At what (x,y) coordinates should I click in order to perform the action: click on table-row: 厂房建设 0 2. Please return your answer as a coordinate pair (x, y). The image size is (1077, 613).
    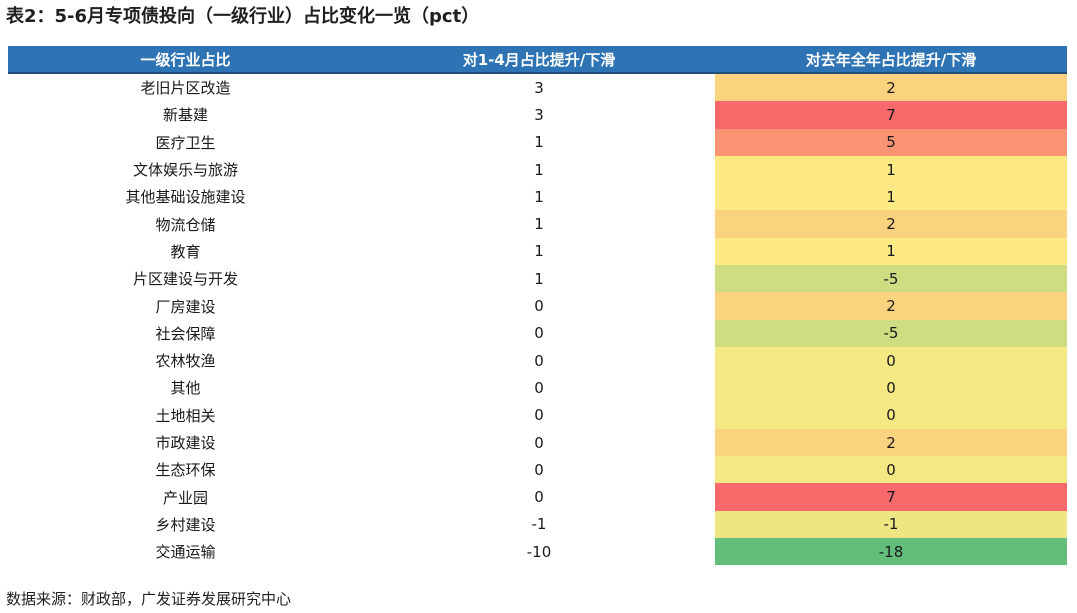
    Looking at the image, I should click on (537, 306).